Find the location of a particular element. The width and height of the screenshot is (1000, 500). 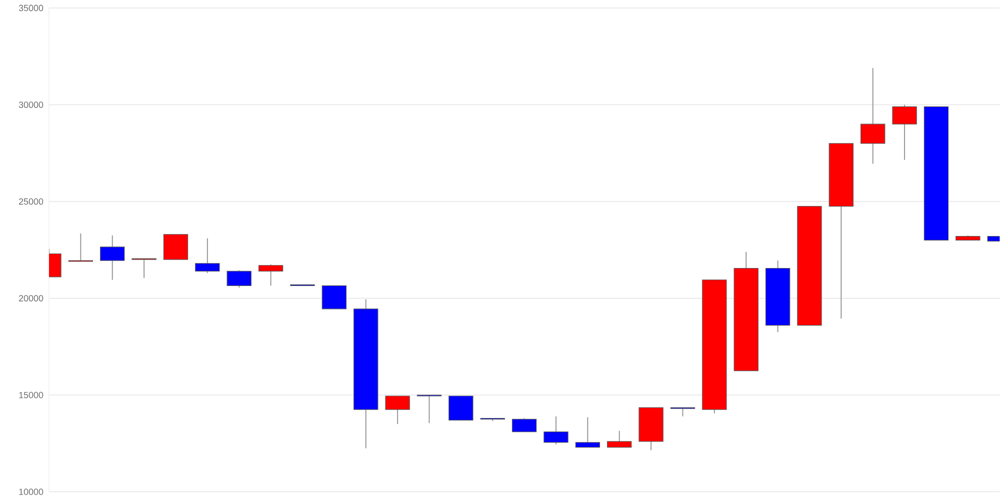

y-tick-label: 35000 is located at coordinates (31, 8).